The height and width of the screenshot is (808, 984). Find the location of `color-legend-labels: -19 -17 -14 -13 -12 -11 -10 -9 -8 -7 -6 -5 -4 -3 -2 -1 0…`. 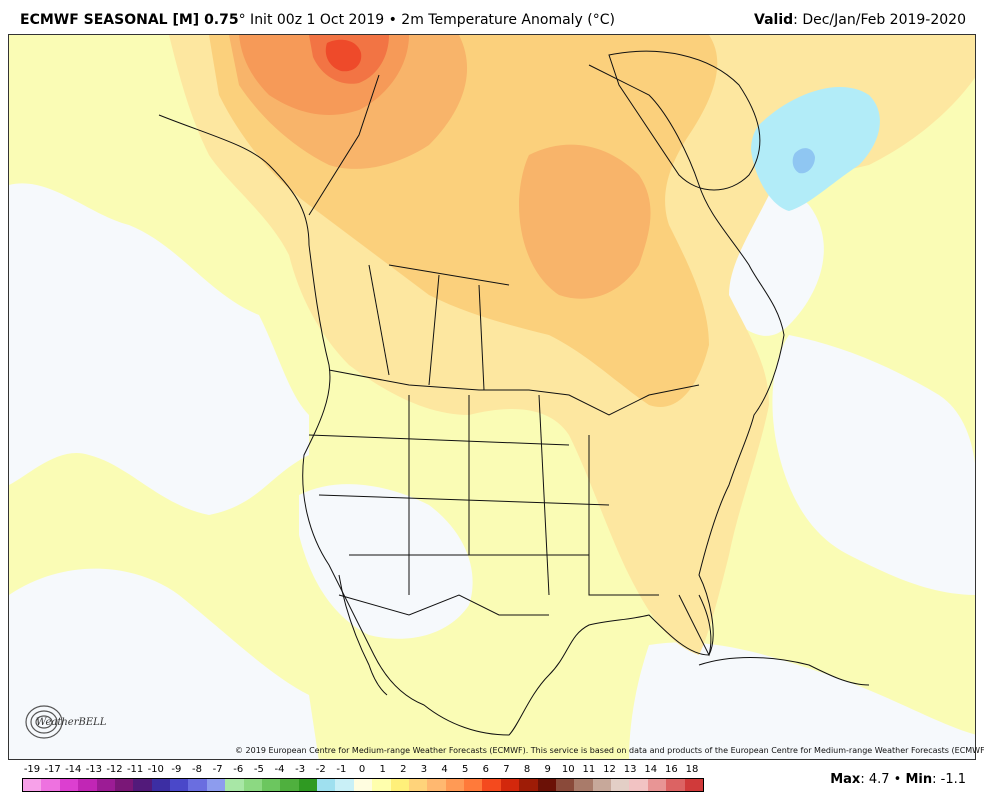

color-legend-labels: -19 -17 -14 -13 -12 -11 -10 -9 -8 -7 -6 -5 -4 -3 -2 -1 0… is located at coordinates (362, 771).